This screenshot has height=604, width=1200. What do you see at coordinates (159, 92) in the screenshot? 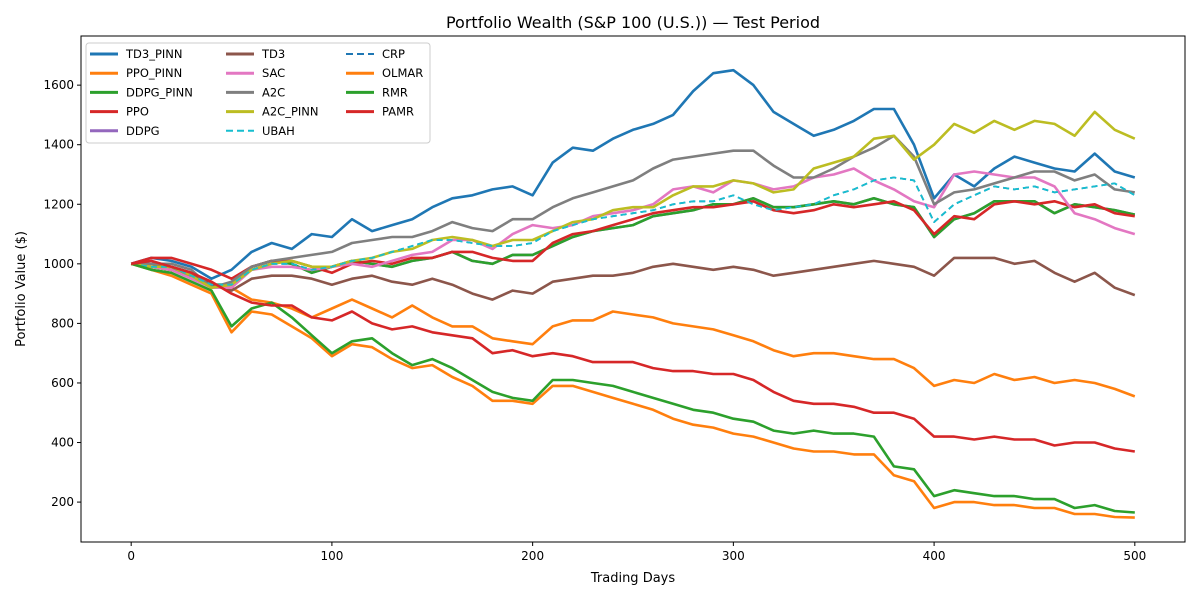
I see `legend-label: DDPG_PINN` at bounding box center [159, 92].